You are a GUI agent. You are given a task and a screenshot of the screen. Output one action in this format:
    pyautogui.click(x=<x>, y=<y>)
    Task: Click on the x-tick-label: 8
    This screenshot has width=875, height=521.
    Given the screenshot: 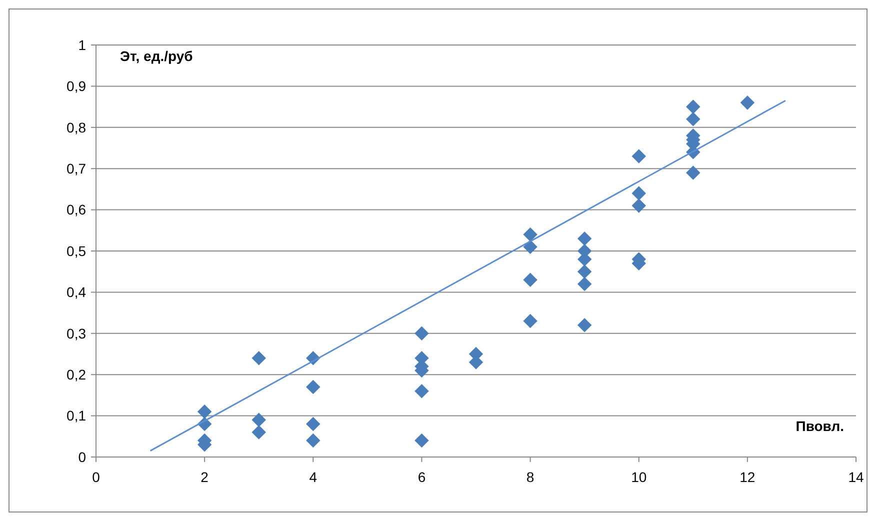 What is the action you would take?
    pyautogui.click(x=530, y=477)
    